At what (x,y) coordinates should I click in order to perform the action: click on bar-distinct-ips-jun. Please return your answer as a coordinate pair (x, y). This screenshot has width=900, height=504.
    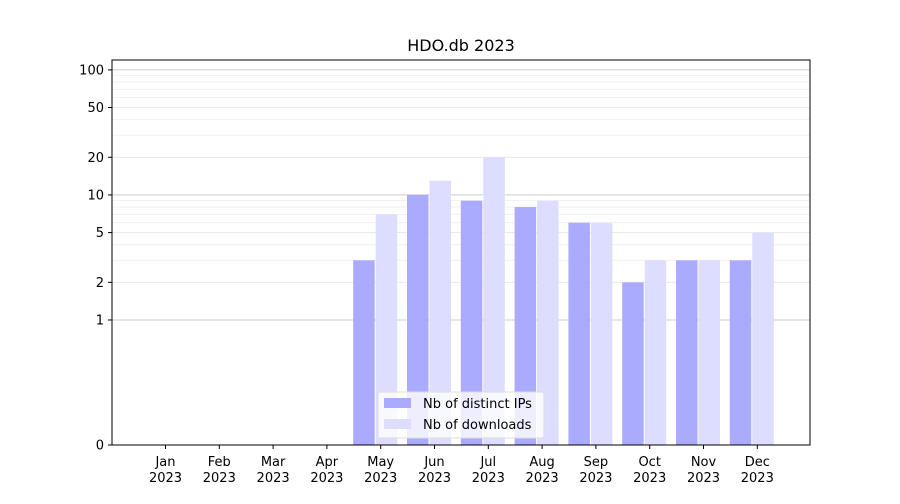
    Looking at the image, I should click on (418, 319).